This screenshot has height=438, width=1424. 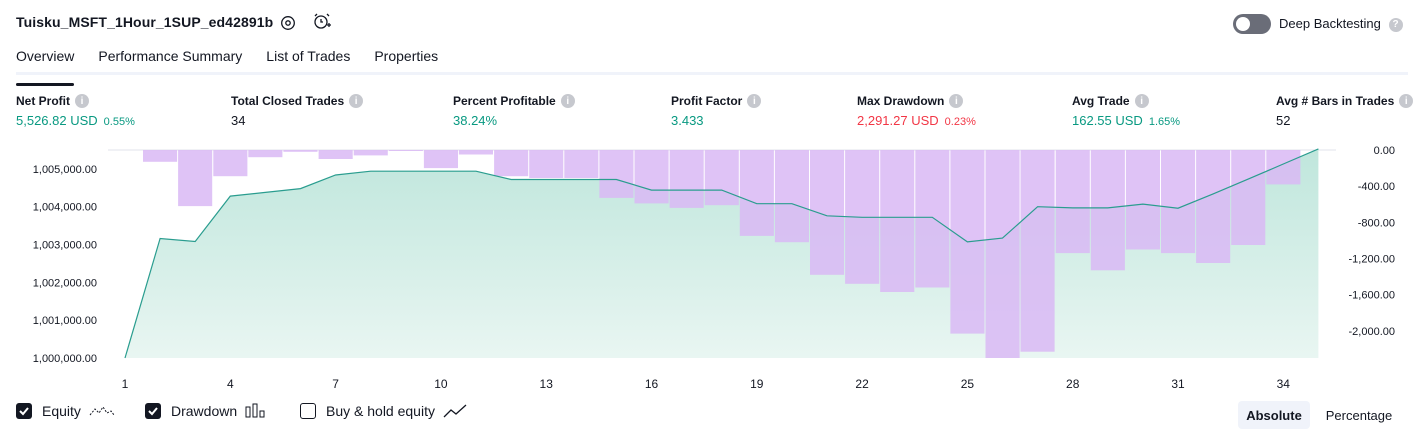 What do you see at coordinates (1359, 415) in the screenshot?
I see `percentage-button: Percentage` at bounding box center [1359, 415].